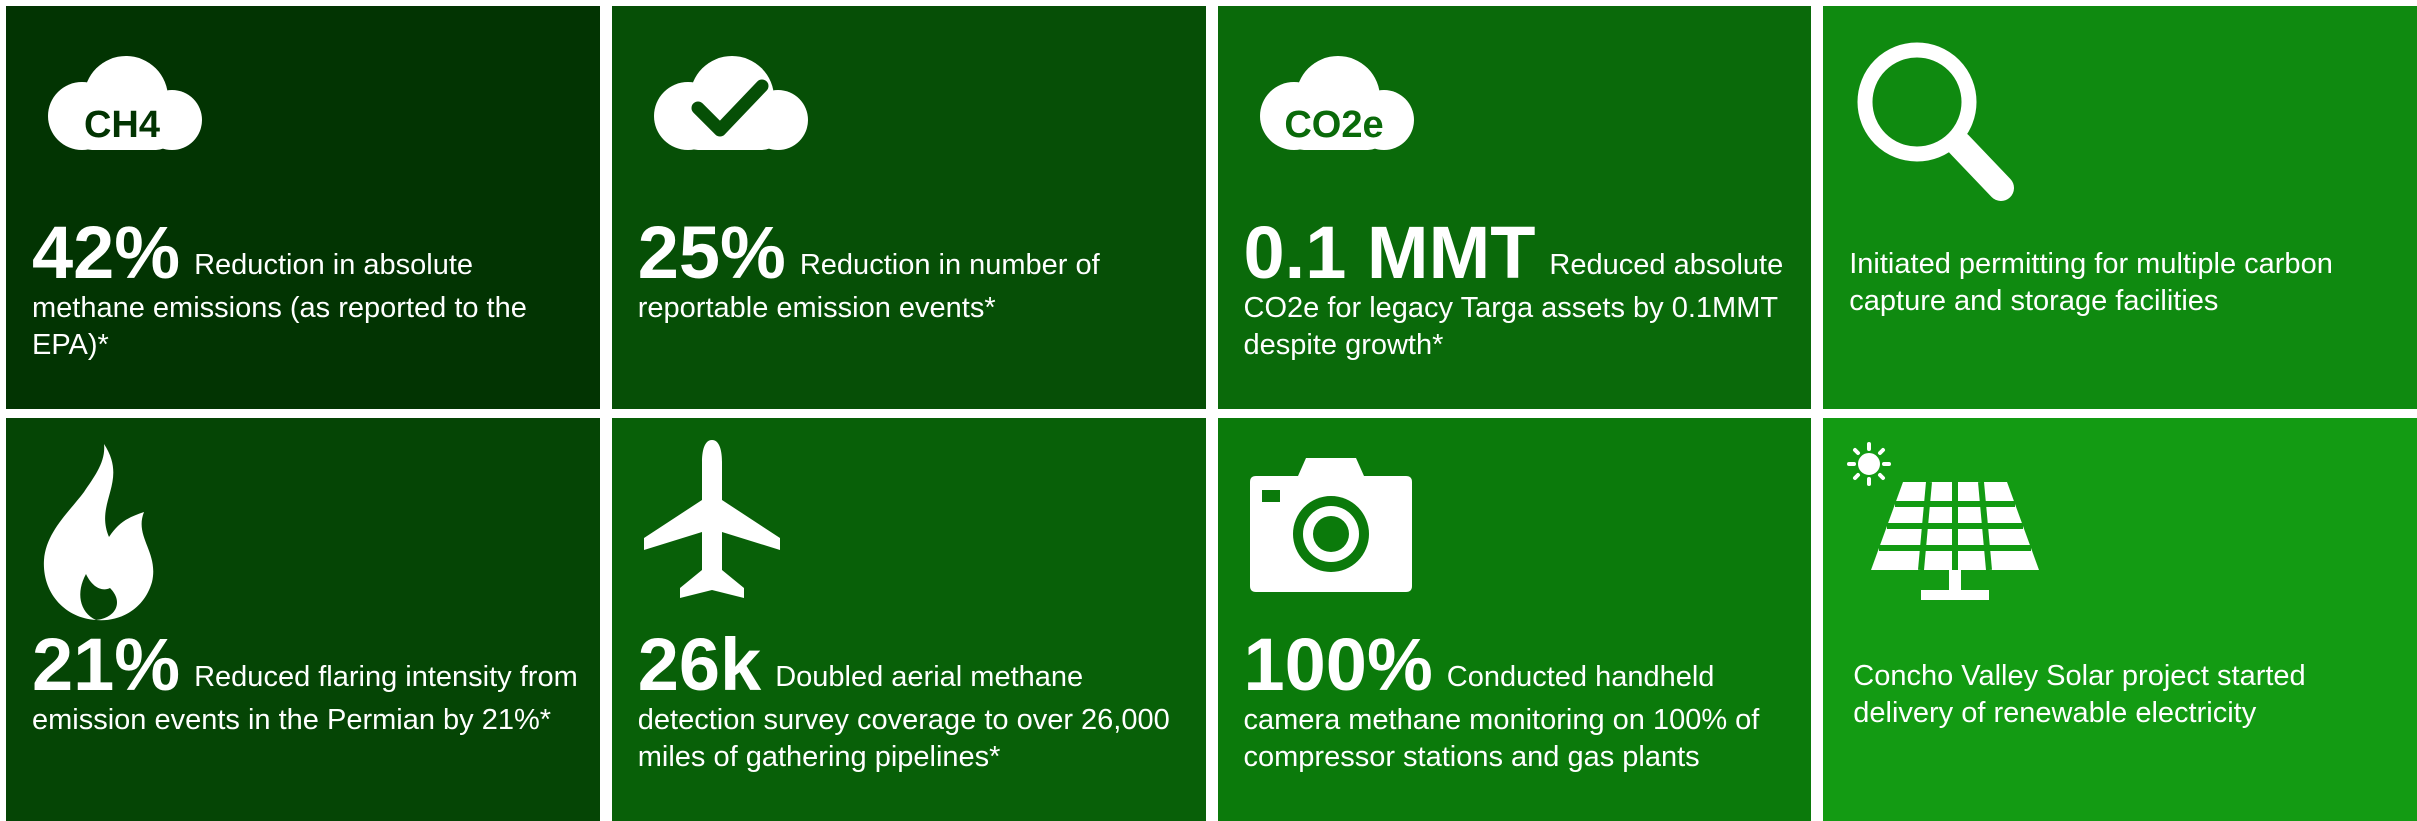  What do you see at coordinates (711, 252) in the screenshot?
I see `stat: 25%` at bounding box center [711, 252].